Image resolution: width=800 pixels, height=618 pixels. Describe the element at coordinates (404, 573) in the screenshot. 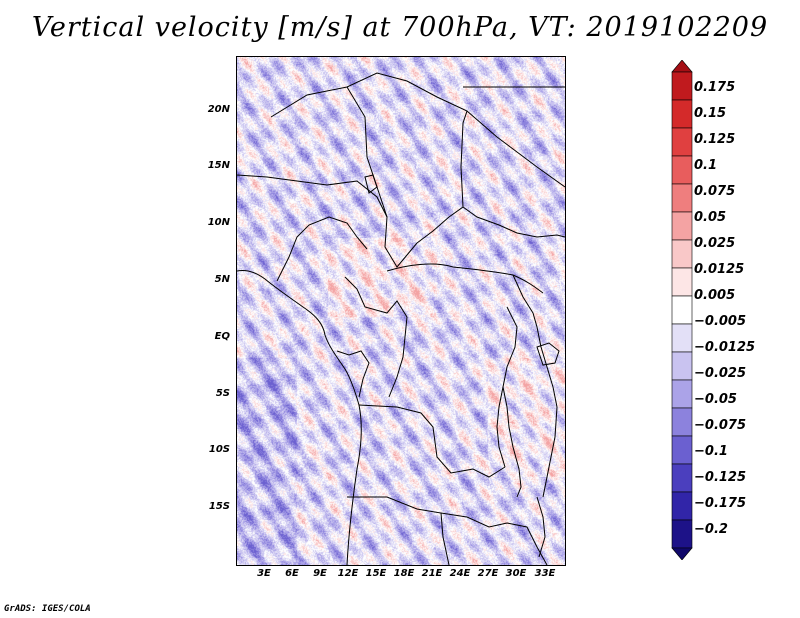

I see `lon-label: 18E` at that location.